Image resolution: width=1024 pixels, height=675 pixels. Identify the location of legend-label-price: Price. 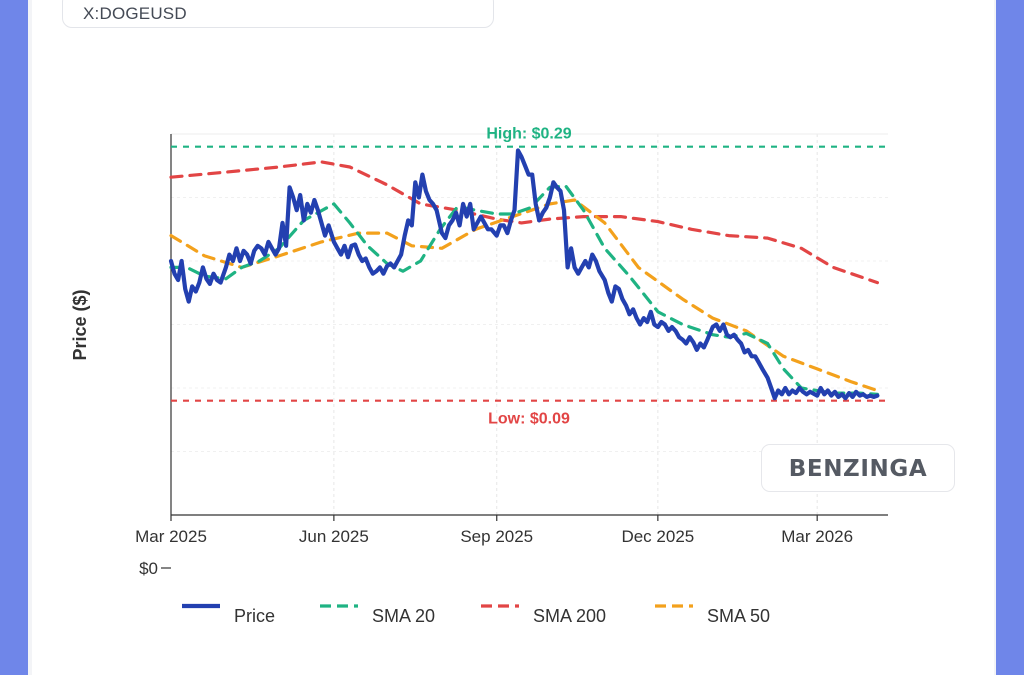
(254, 616).